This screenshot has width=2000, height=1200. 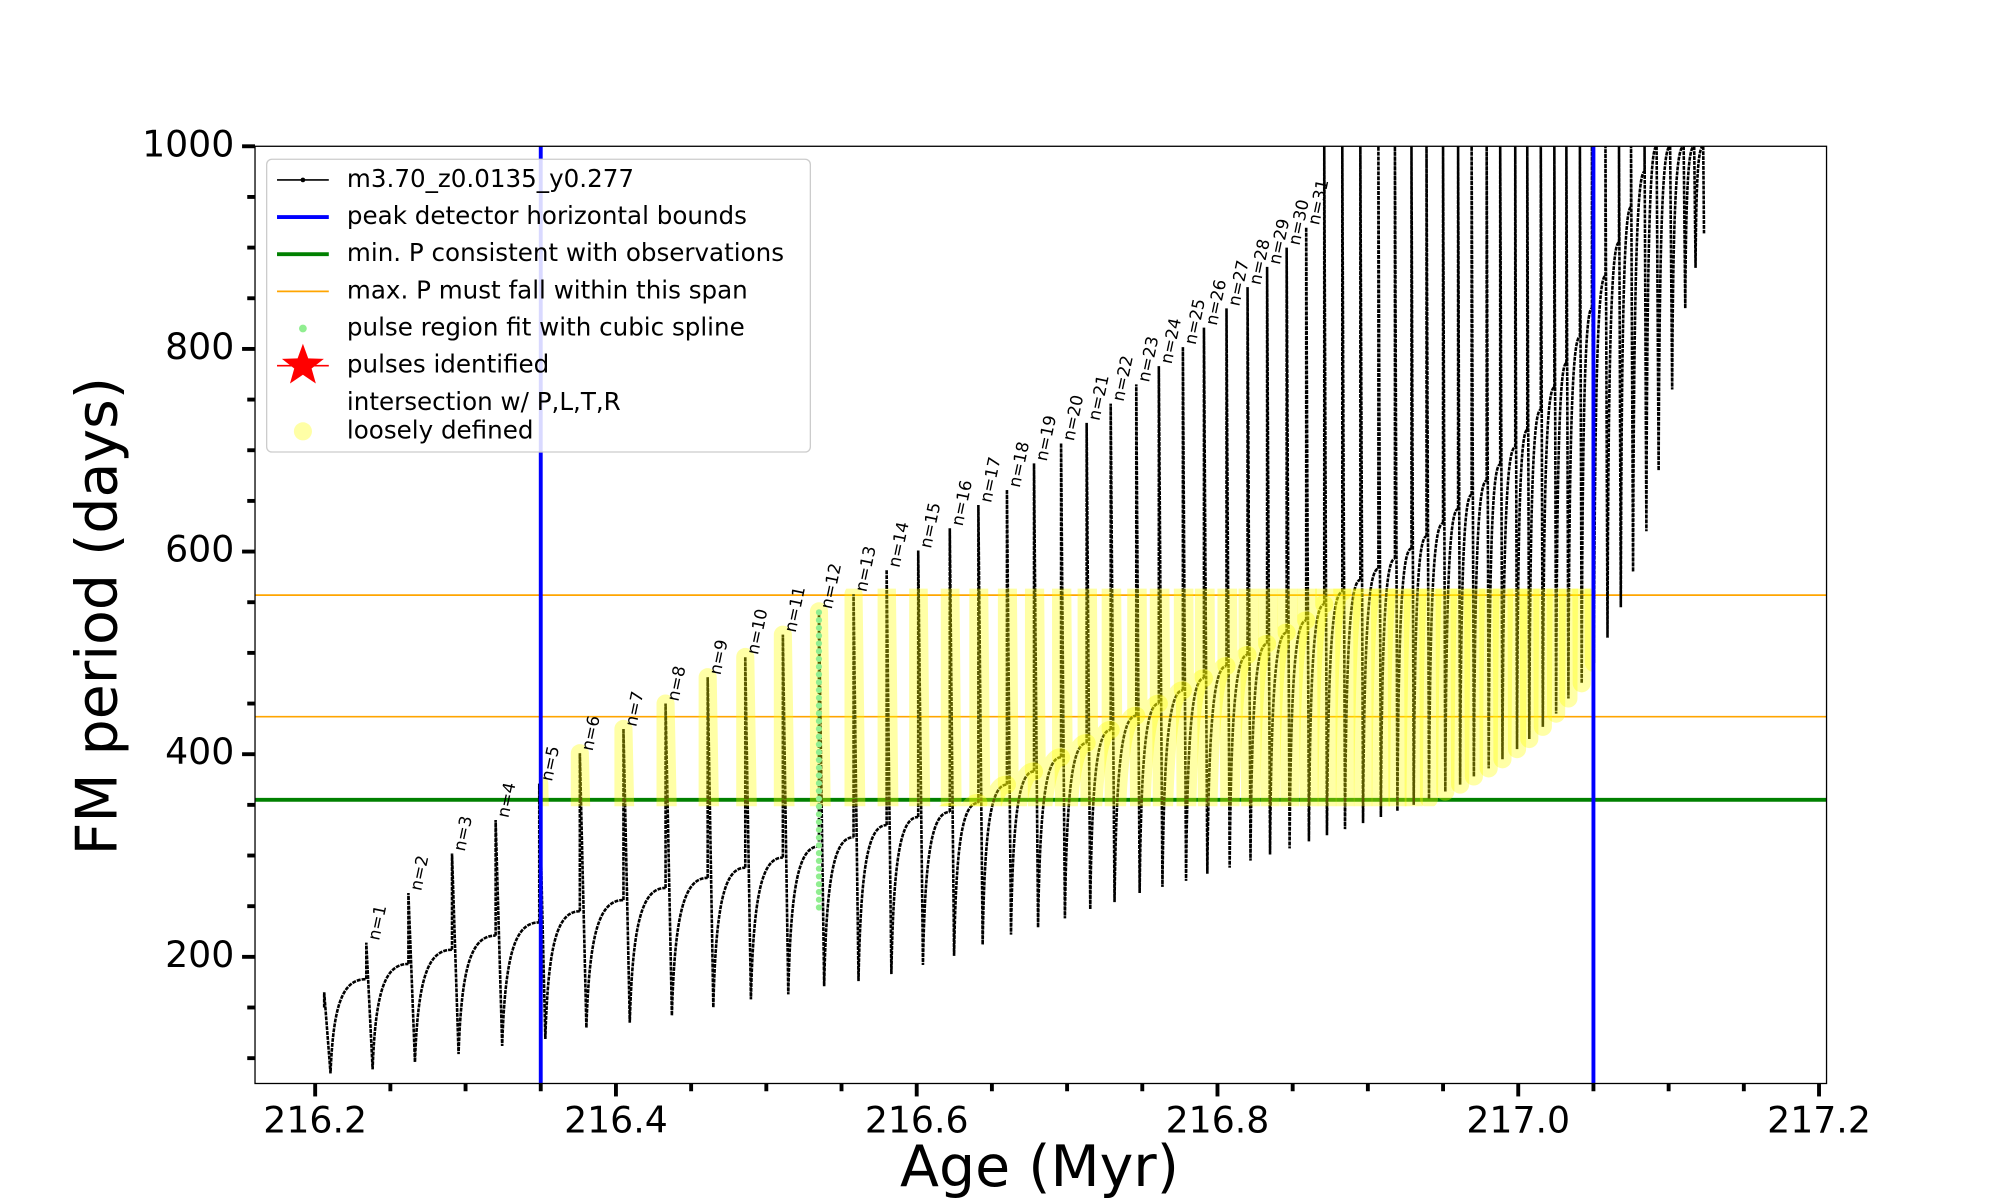 I want to click on legend-label: max. P must fall within this span, so click(x=547, y=289).